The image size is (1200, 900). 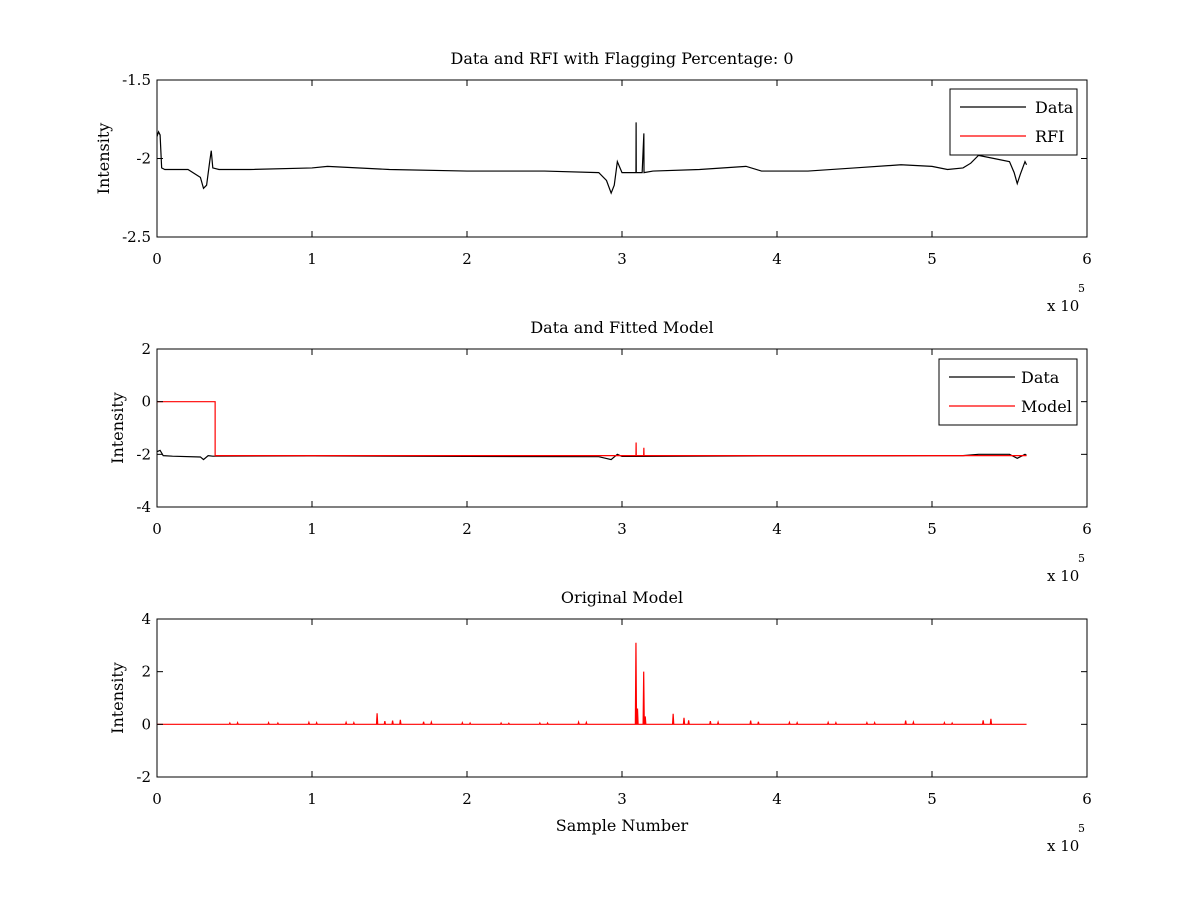 What do you see at coordinates (143, 507) in the screenshot?
I see `y-tick-label: -4` at bounding box center [143, 507].